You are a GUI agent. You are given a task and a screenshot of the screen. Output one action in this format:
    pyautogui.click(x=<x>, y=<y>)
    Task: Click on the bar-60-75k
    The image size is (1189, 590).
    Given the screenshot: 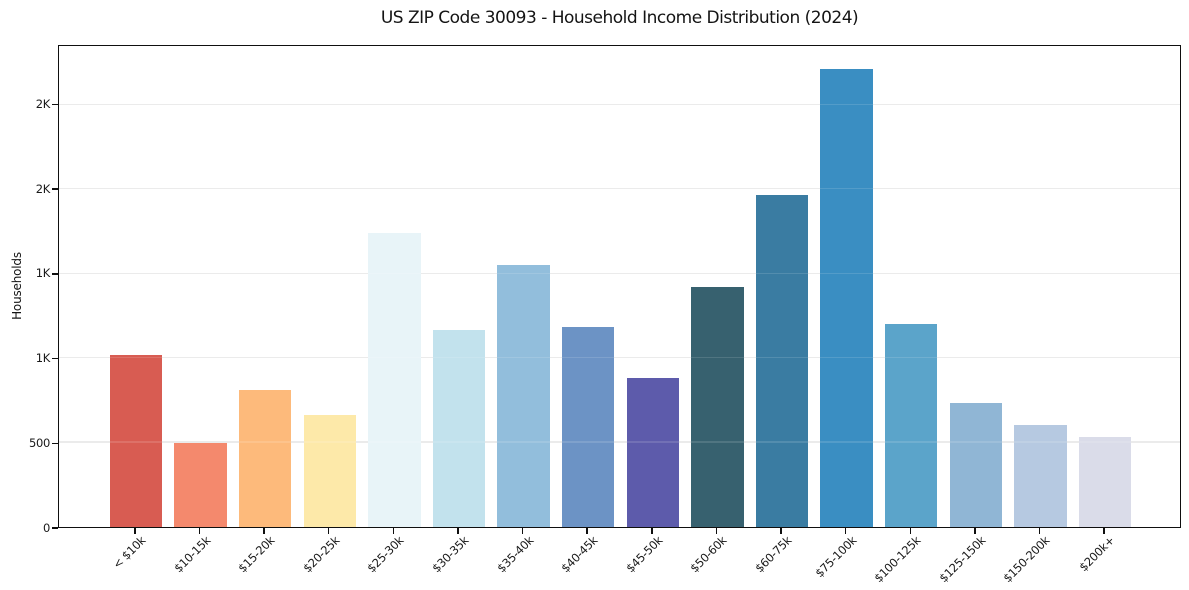 What is the action you would take?
    pyautogui.click(x=782, y=361)
    